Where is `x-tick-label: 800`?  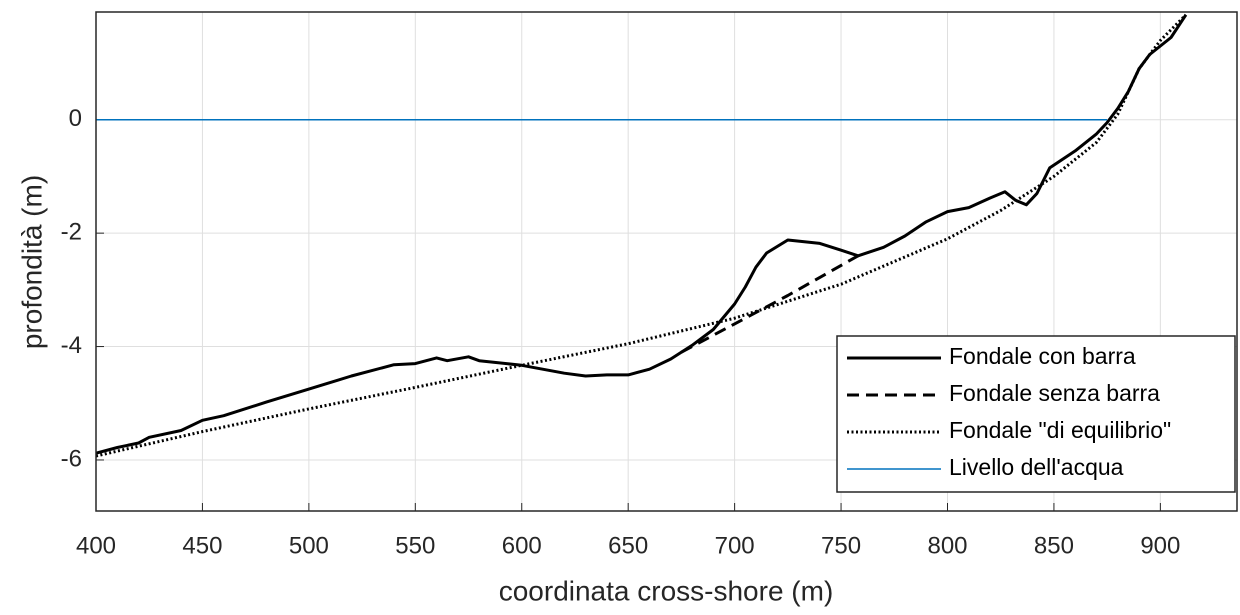
x-tick-label: 800 is located at coordinates (947, 545).